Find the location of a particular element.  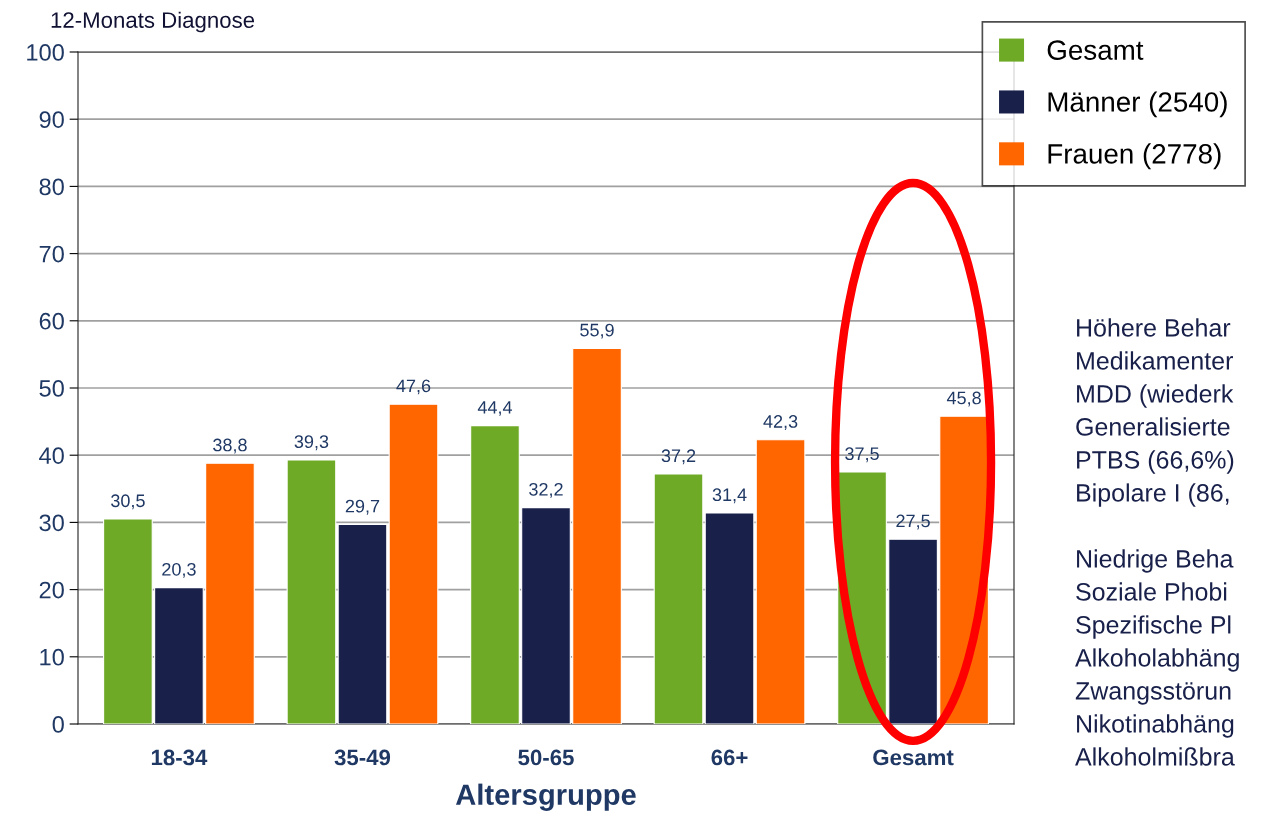

y-tick-label: 30 is located at coordinates (51, 523).